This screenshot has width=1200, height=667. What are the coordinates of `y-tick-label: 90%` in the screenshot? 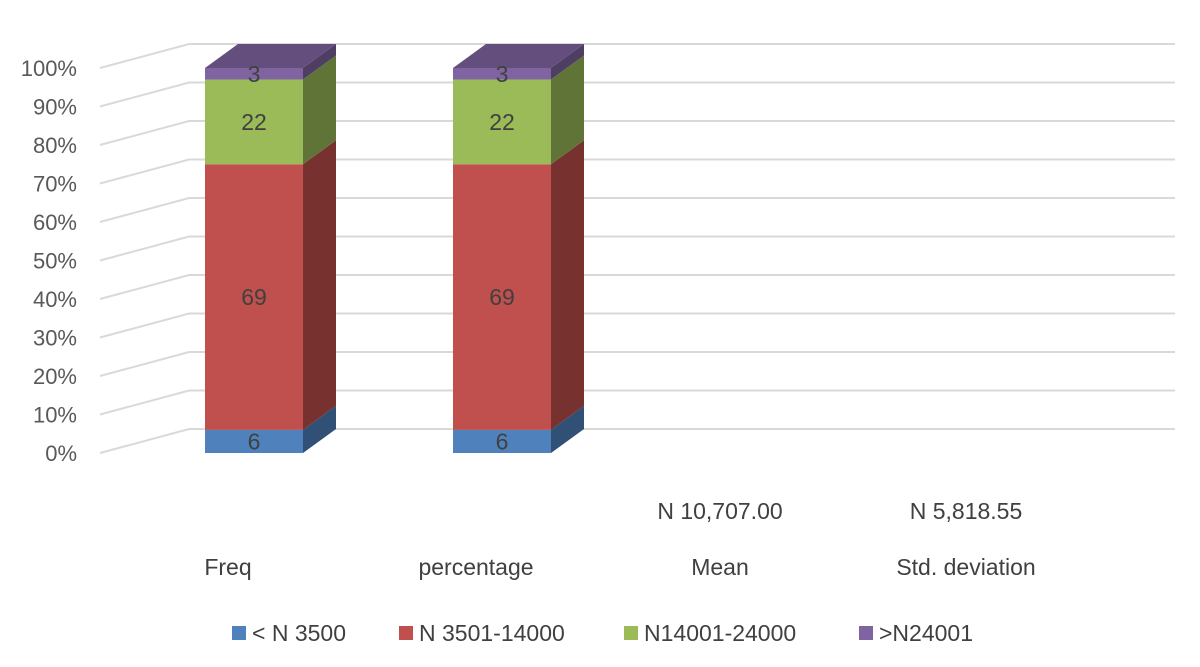 It's located at (55, 107).